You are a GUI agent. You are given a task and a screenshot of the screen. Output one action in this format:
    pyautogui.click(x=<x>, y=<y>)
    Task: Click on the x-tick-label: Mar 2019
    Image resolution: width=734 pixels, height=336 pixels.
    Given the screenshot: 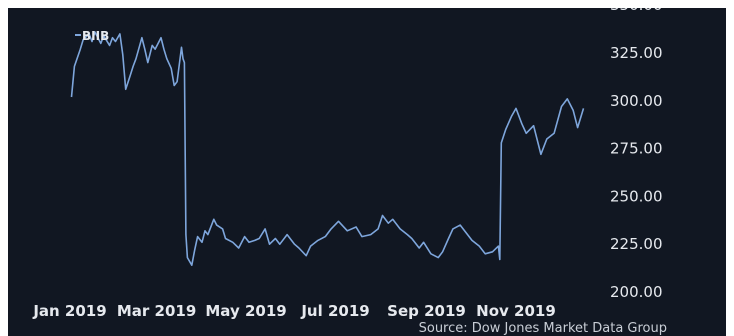 What is the action you would take?
    pyautogui.click(x=156, y=311)
    